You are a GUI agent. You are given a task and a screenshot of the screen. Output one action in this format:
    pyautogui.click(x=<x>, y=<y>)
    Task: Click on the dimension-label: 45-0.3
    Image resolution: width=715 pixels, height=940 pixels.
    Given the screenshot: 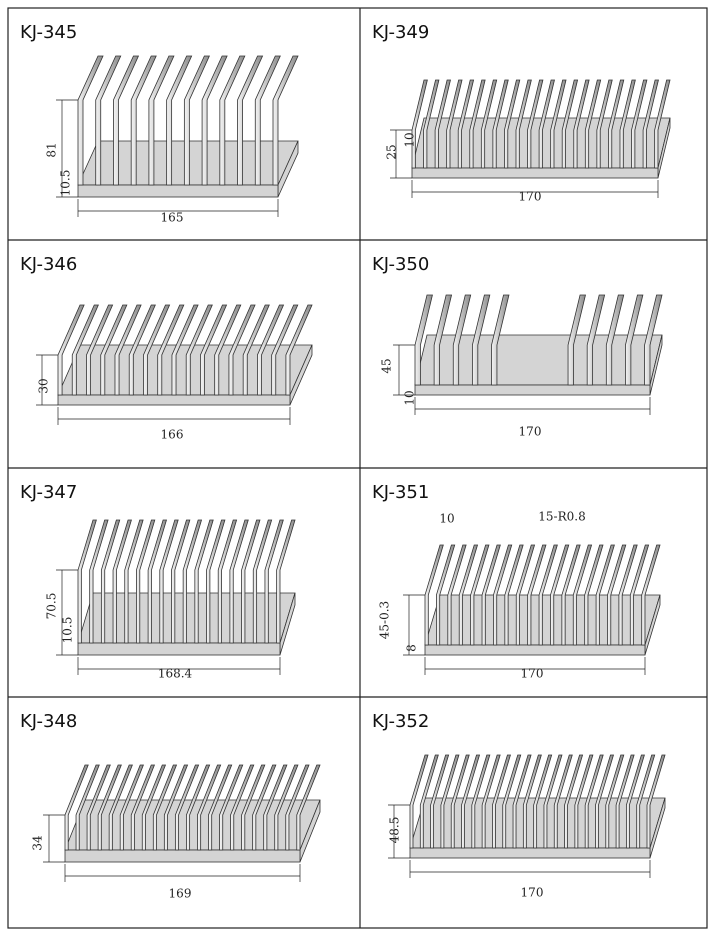 What is the action you would take?
    pyautogui.click(x=385, y=620)
    